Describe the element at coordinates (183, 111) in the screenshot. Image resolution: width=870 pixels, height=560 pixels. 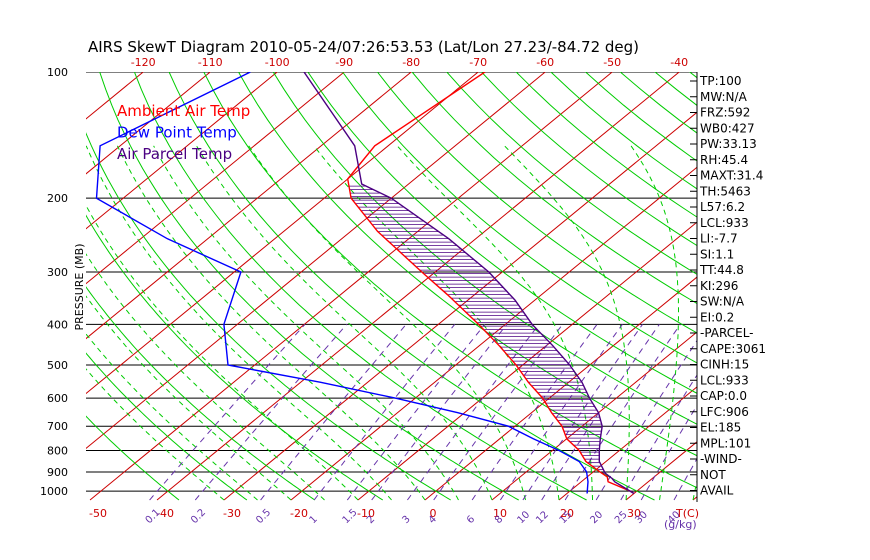
I see `legend-entry: Ambient Air Temp` at that location.